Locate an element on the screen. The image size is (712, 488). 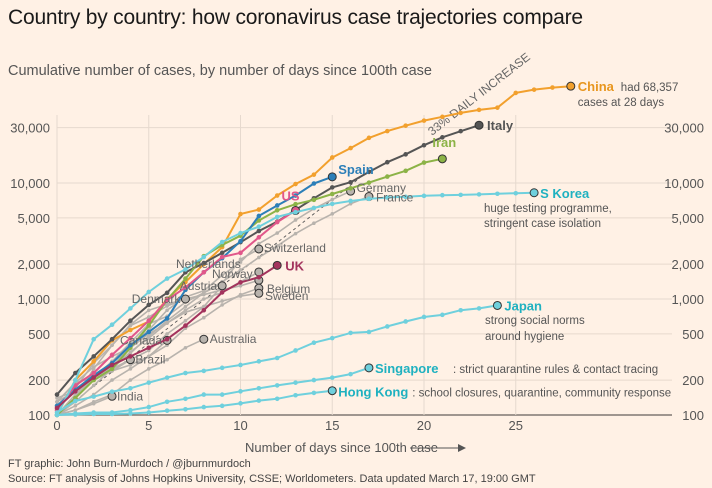
data-point-denmark is located at coordinates (112, 345).